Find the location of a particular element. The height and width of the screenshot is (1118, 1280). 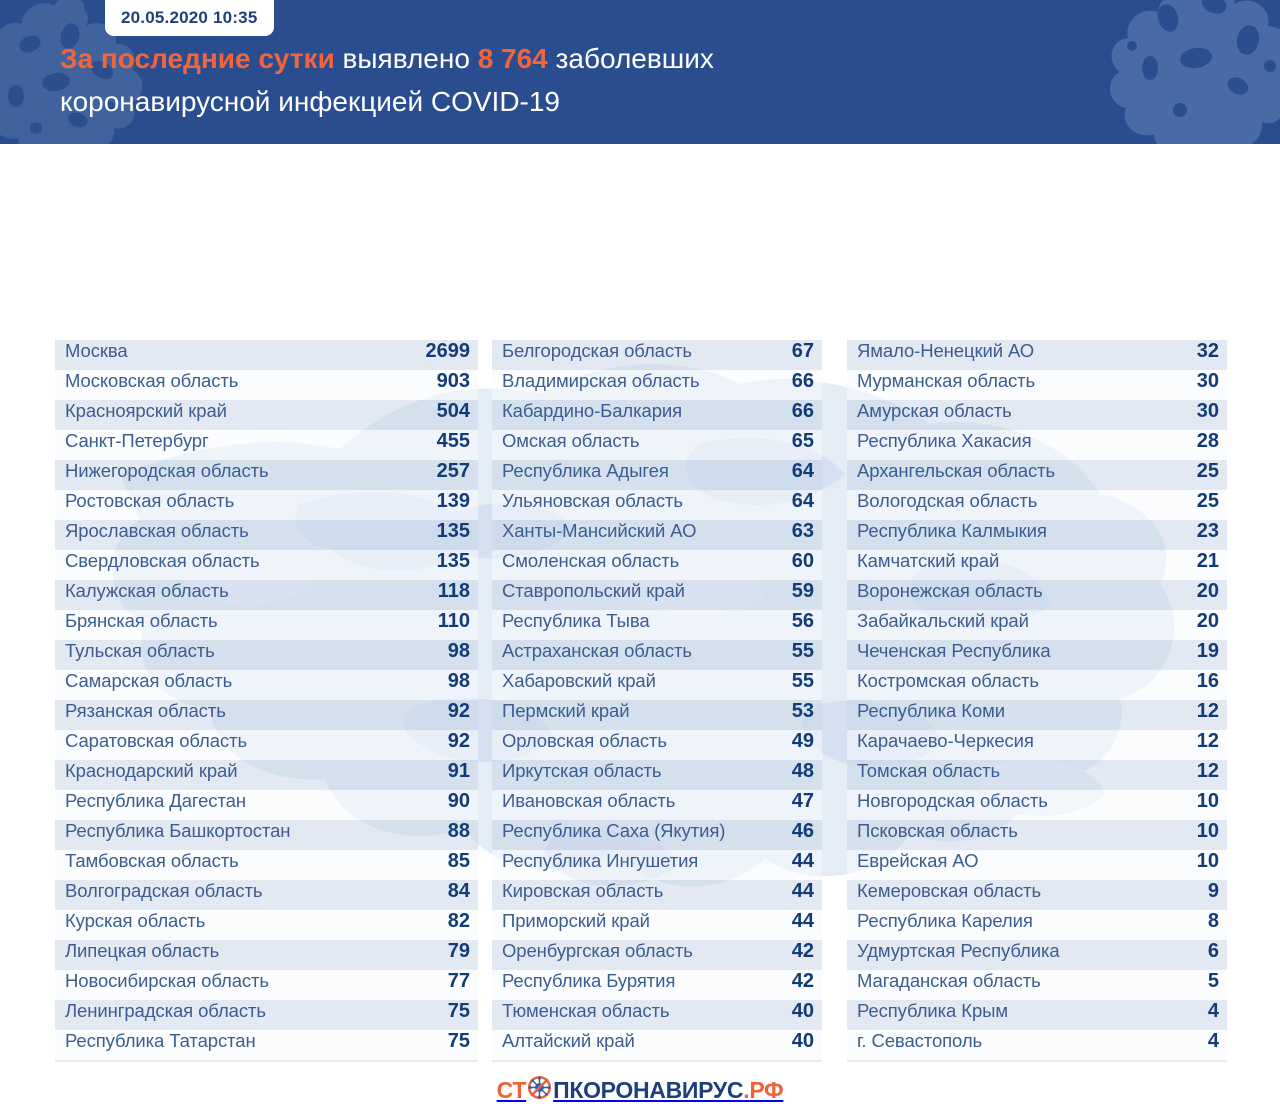

region-value: 85 is located at coordinates (458, 861).